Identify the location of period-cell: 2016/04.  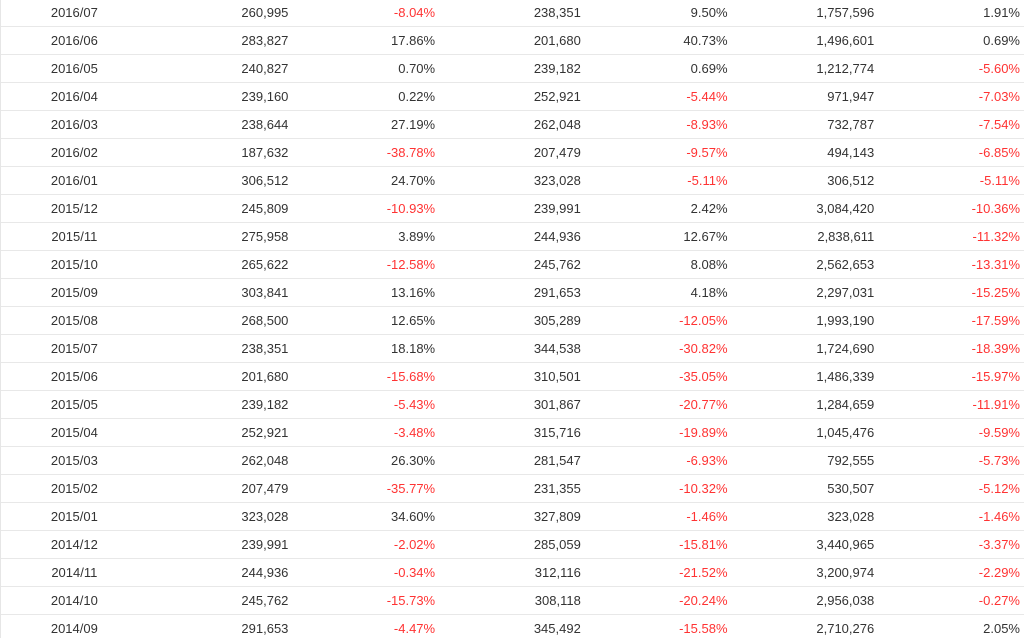
(74, 96).